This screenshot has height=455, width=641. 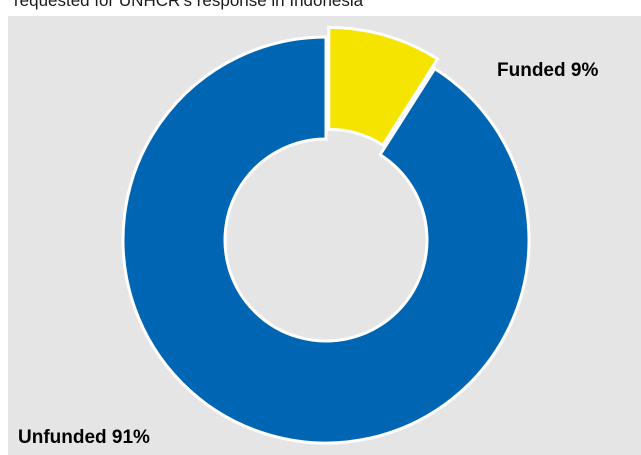 I want to click on slice-funded, so click(x=383, y=86).